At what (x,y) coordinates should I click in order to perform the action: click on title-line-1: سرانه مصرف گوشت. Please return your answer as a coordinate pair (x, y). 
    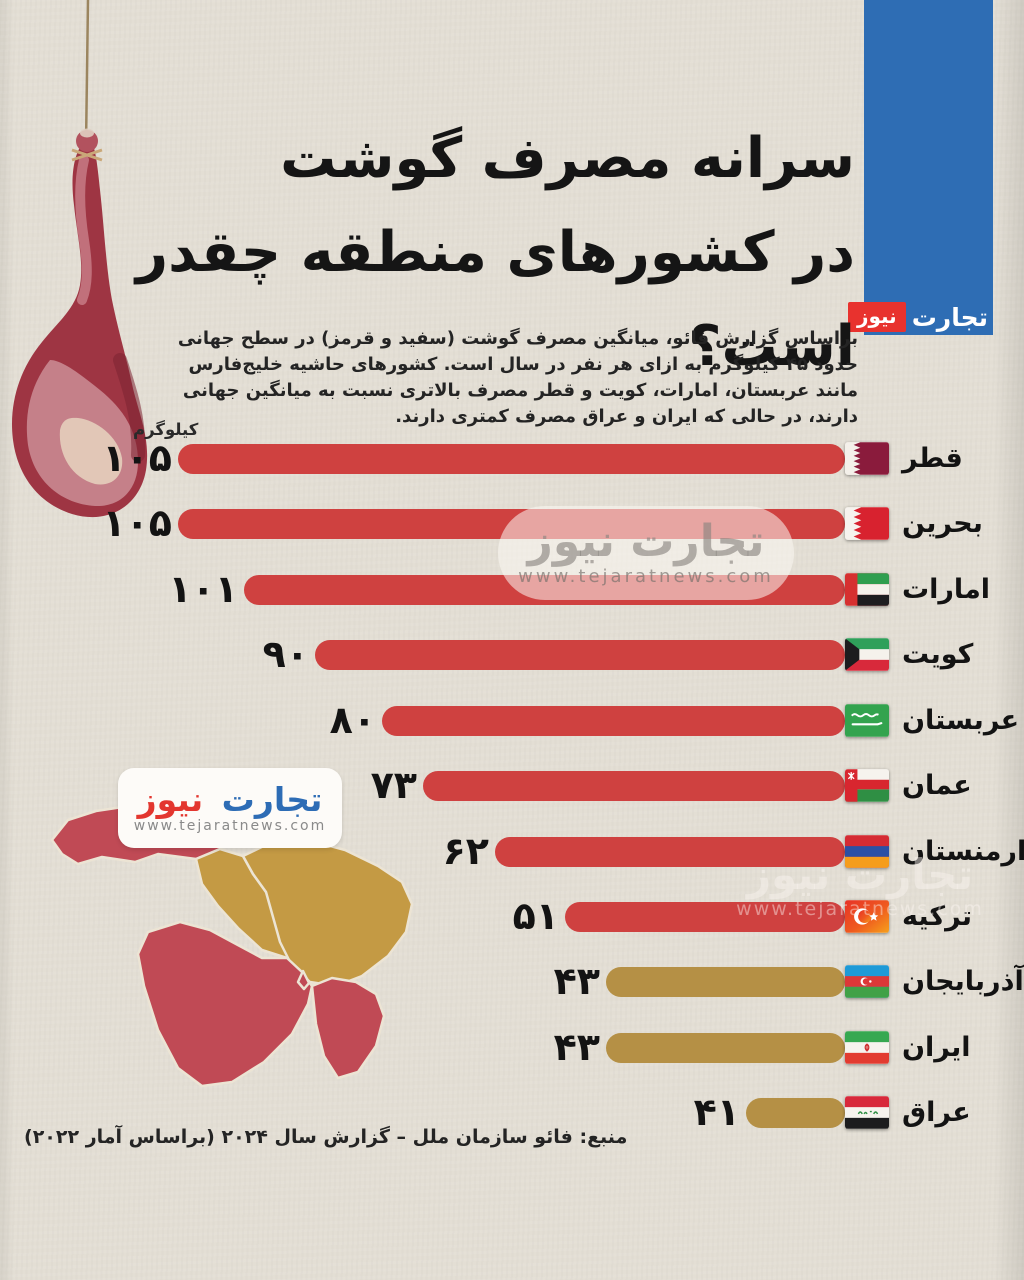
    Looking at the image, I should click on (567, 158).